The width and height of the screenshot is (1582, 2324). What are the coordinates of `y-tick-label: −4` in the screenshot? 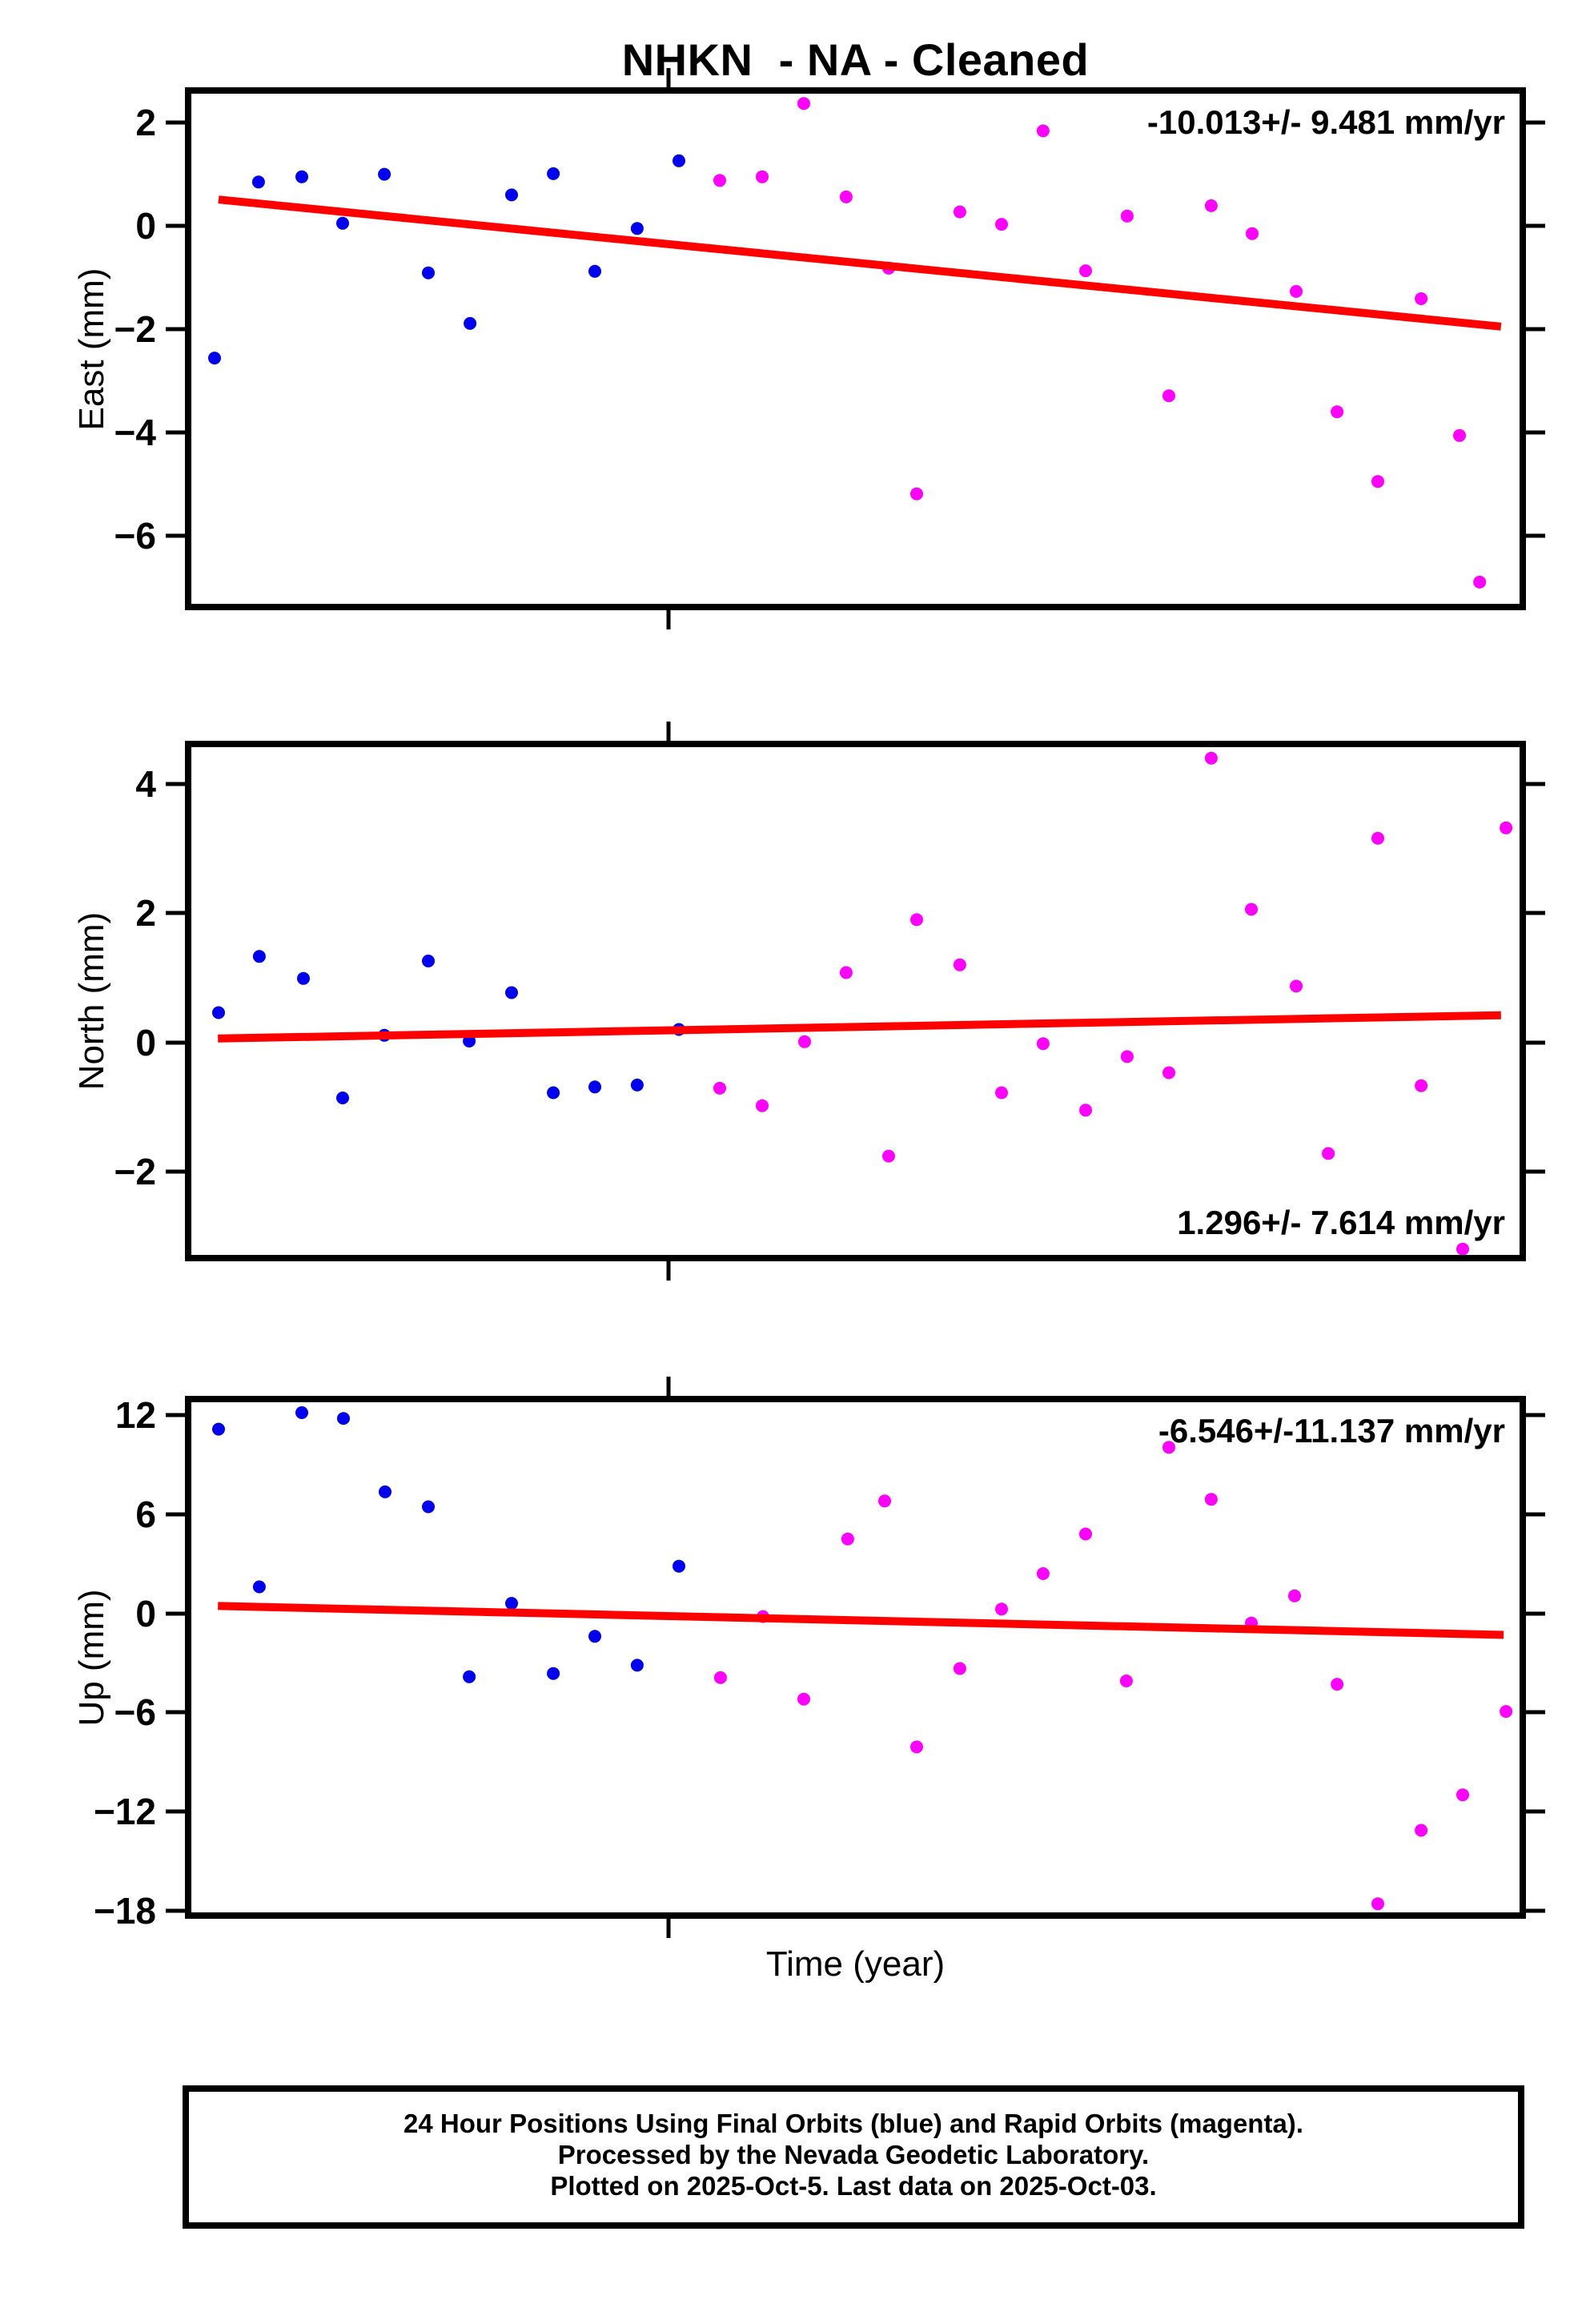 It's located at (135, 432).